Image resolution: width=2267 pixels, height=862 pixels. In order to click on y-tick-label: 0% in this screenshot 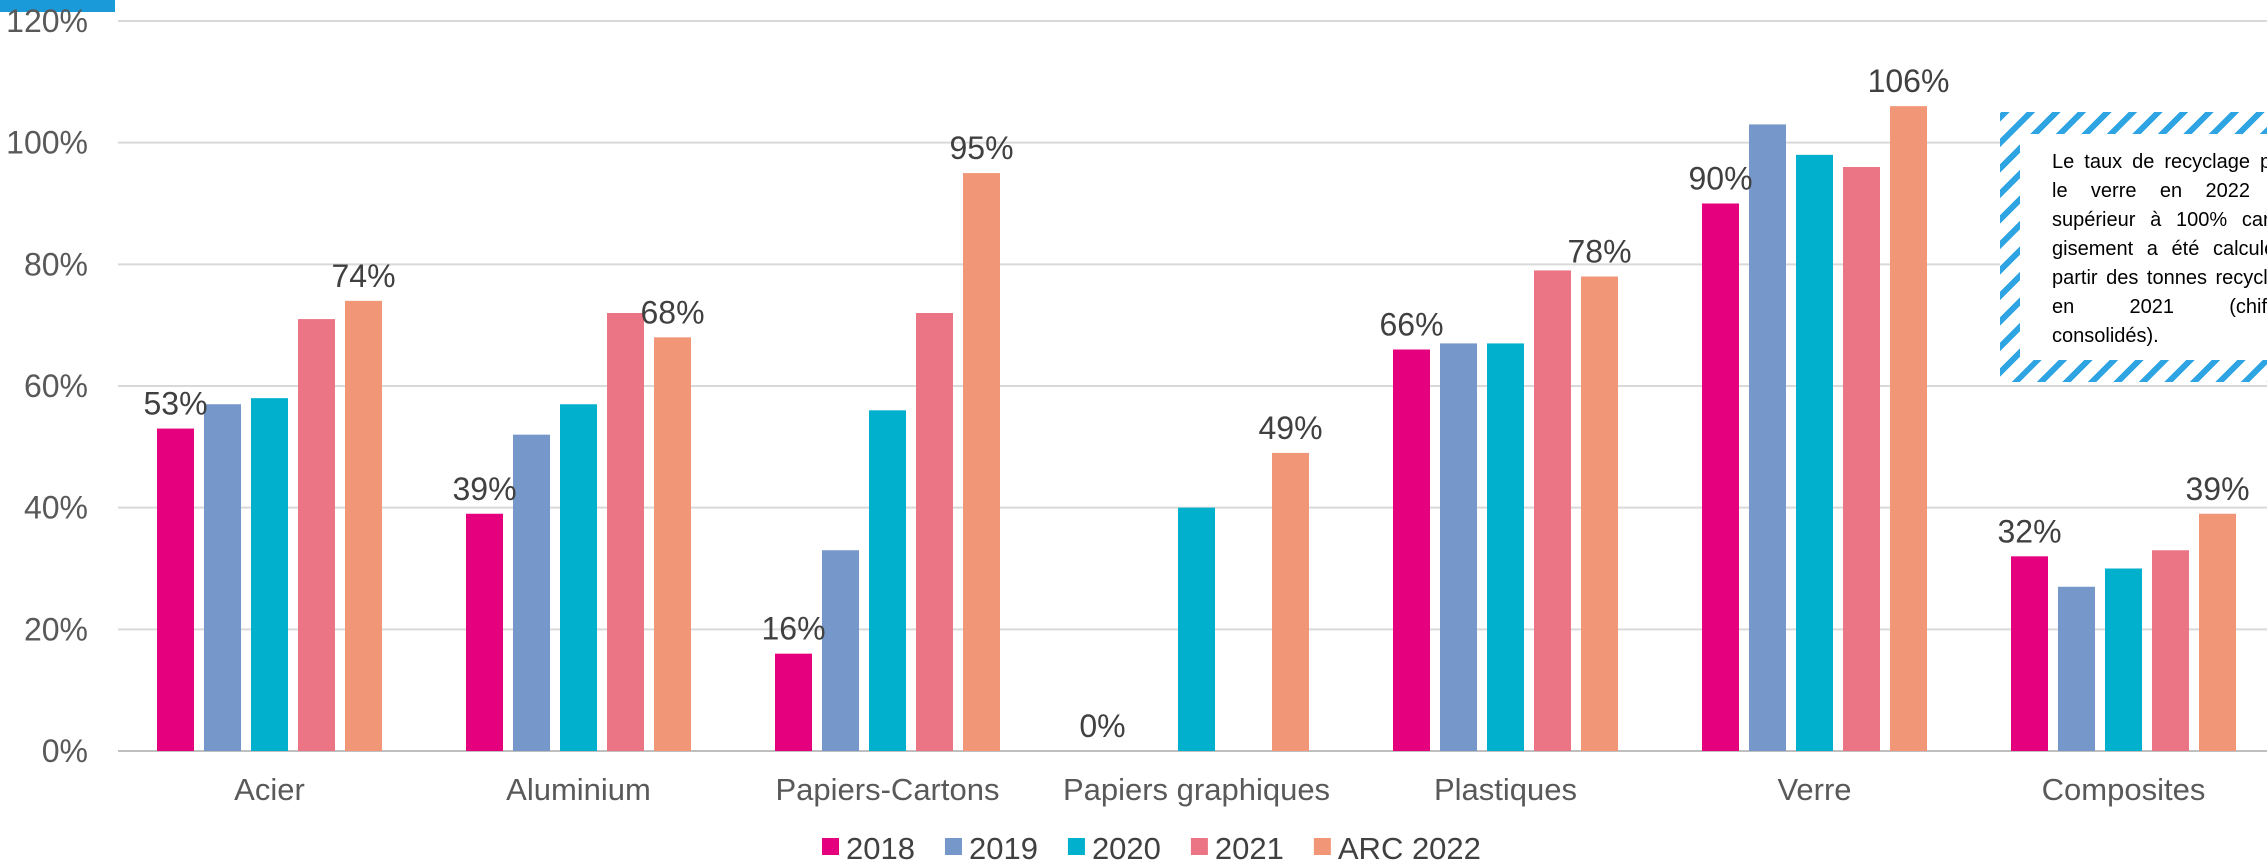, I will do `click(65, 751)`.